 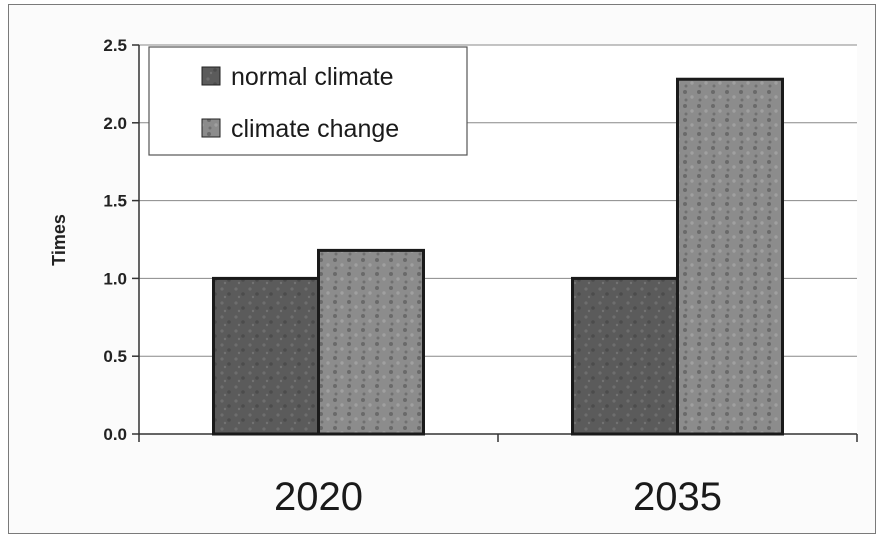 I want to click on legend-swatch-normal-climate, so click(x=211, y=76).